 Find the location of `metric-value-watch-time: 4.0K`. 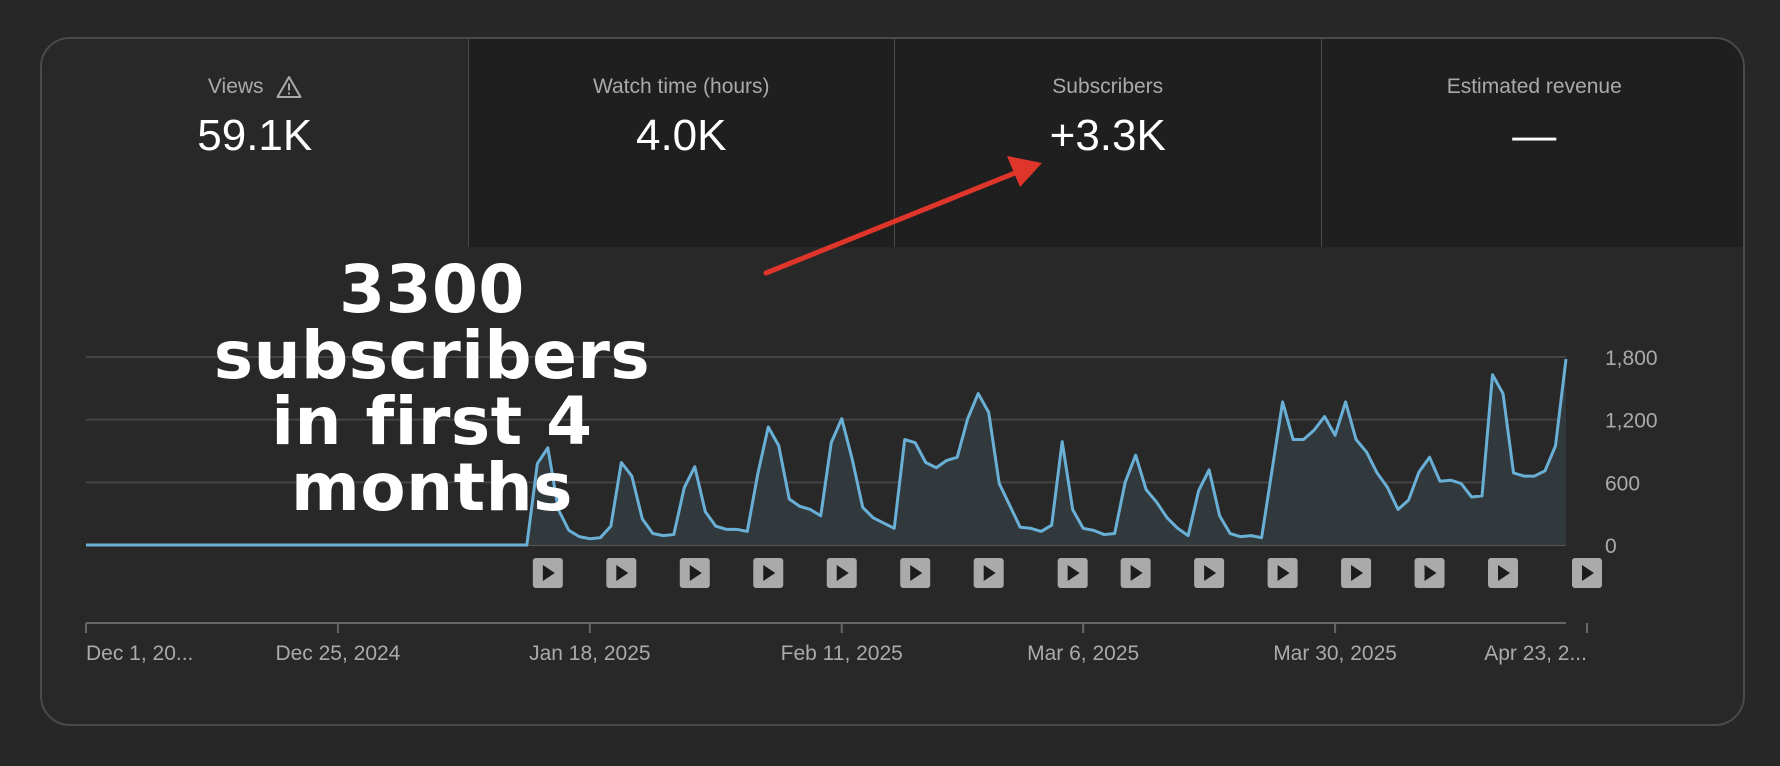

metric-value-watch-time: 4.0K is located at coordinates (681, 135).